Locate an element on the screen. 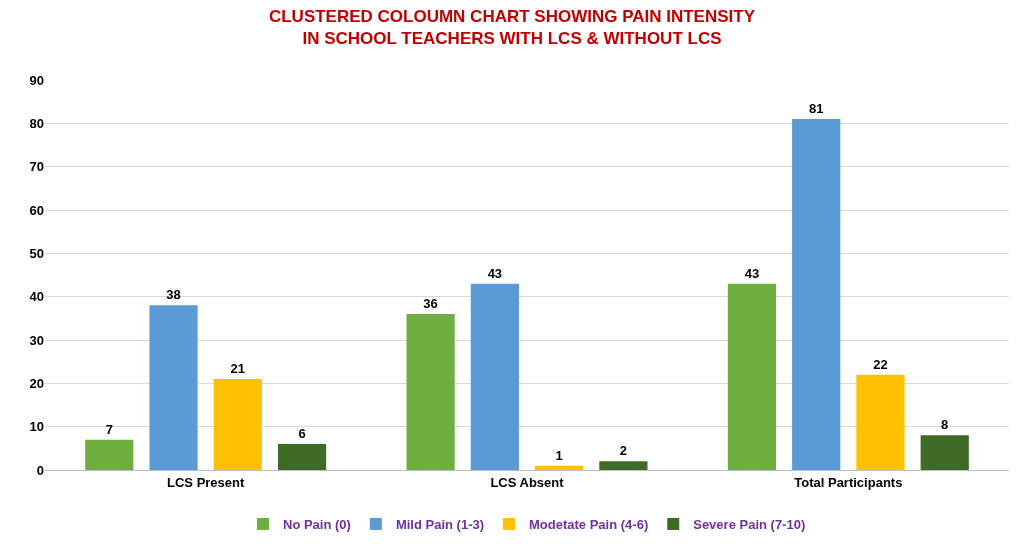  y-tick-label: 60 is located at coordinates (36, 210).